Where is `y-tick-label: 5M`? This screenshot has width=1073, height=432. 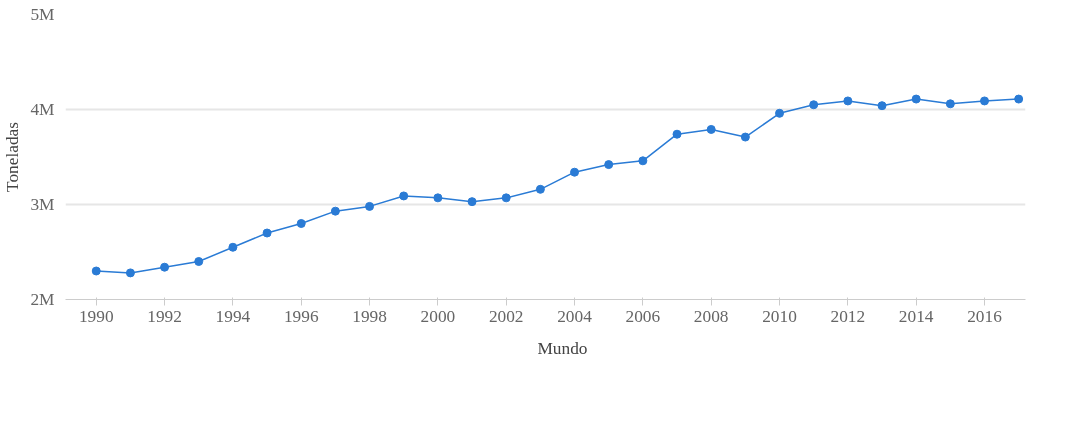
y-tick-label: 5M is located at coordinates (42, 14).